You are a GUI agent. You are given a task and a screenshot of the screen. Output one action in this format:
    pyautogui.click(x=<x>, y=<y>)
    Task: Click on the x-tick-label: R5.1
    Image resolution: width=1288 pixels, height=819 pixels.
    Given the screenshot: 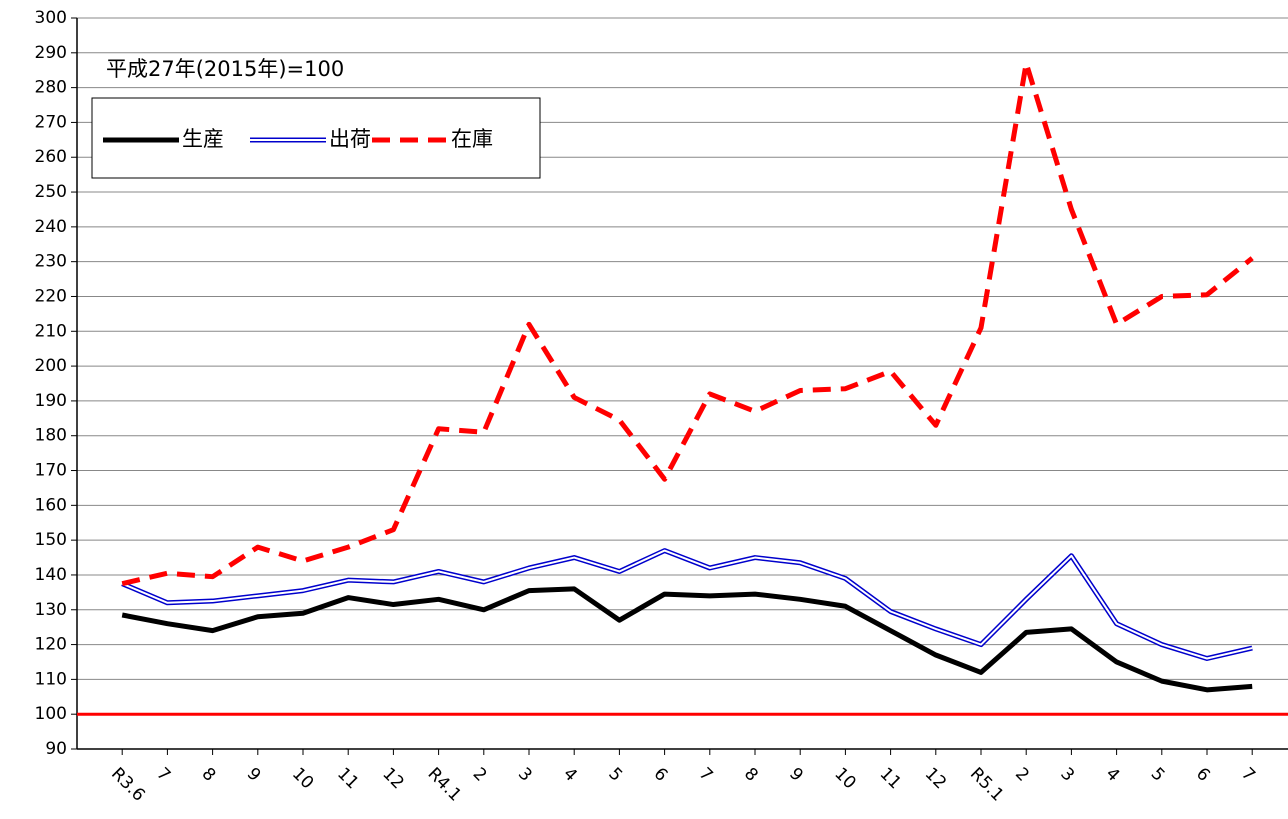 What is the action you would take?
    pyautogui.click(x=987, y=785)
    